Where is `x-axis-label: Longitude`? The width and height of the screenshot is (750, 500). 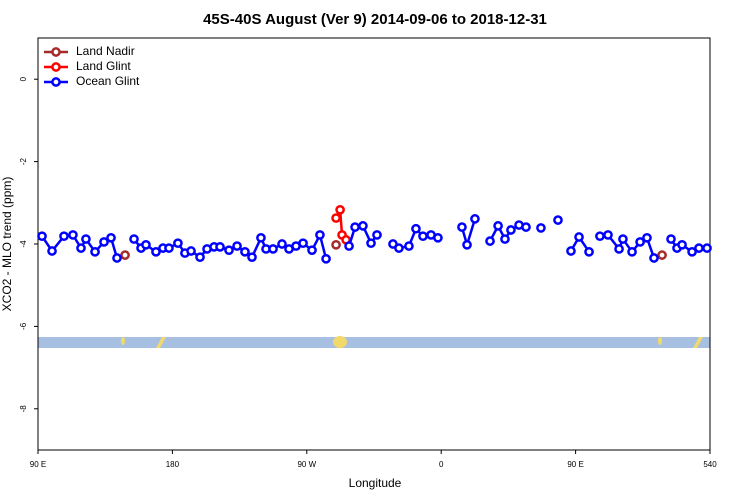 x-axis-label: Longitude is located at coordinates (375, 483).